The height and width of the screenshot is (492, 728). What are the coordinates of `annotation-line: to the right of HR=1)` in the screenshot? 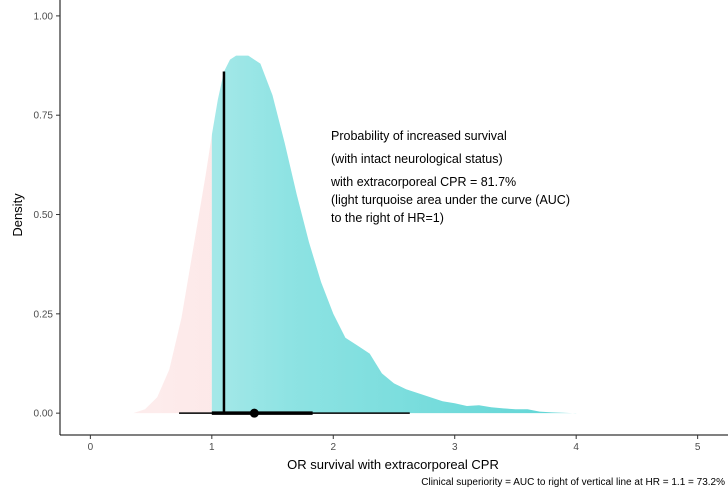 It's located at (387, 218).